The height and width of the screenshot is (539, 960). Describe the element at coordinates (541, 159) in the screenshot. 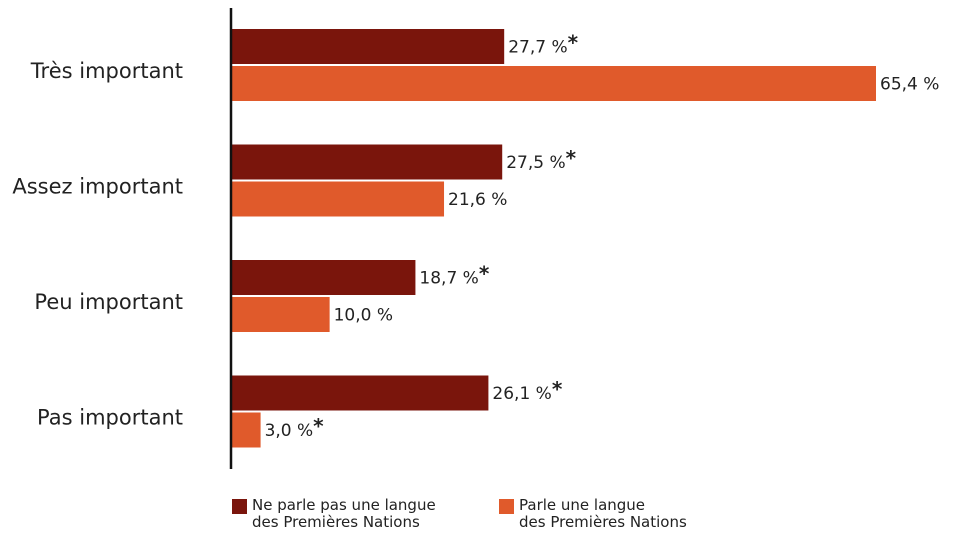

I see `value-label: 27,5 %*` at that location.